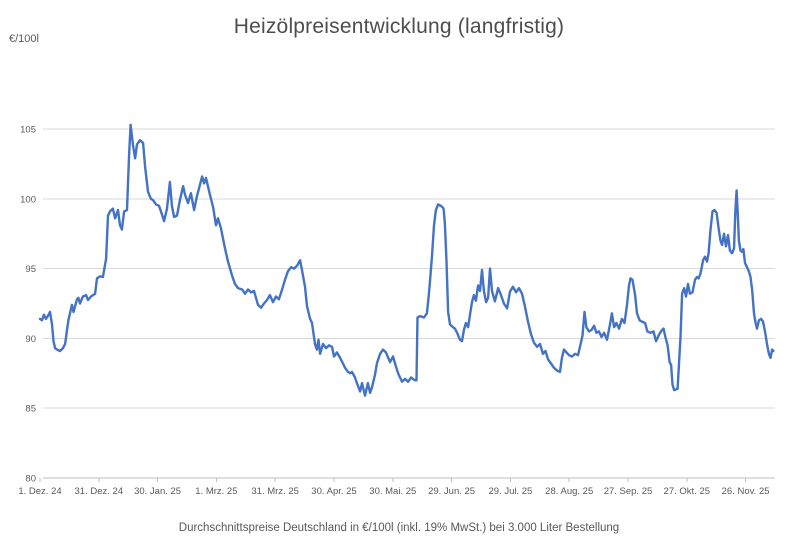  I want to click on x-axis-tick-label: 27. Sep. 25, so click(628, 491).